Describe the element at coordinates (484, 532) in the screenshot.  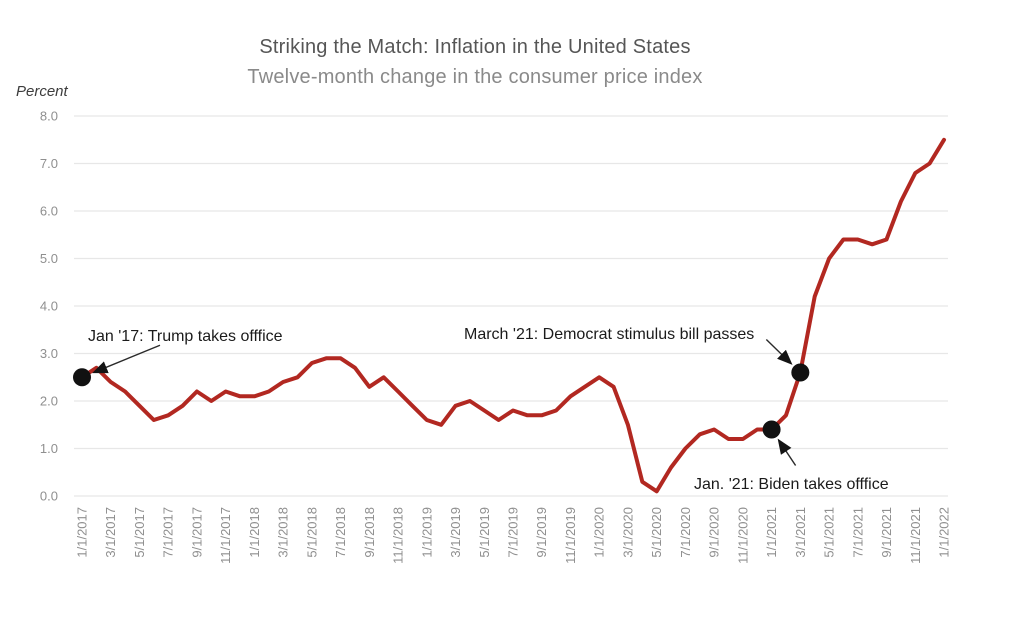
I see `x-tick-label-5/1/2019: 5/1/2019` at that location.